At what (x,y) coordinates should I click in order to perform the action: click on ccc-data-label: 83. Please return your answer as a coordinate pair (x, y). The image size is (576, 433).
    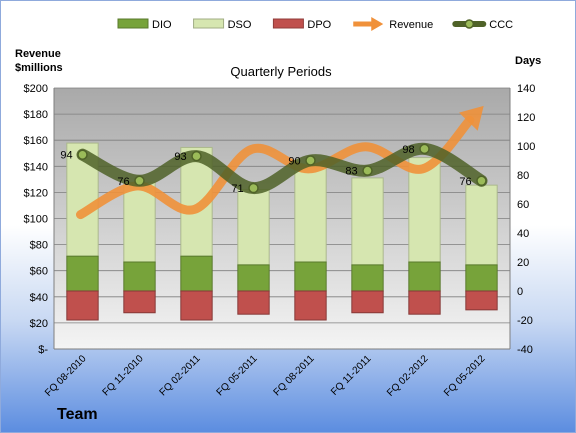
    Looking at the image, I should click on (351, 172).